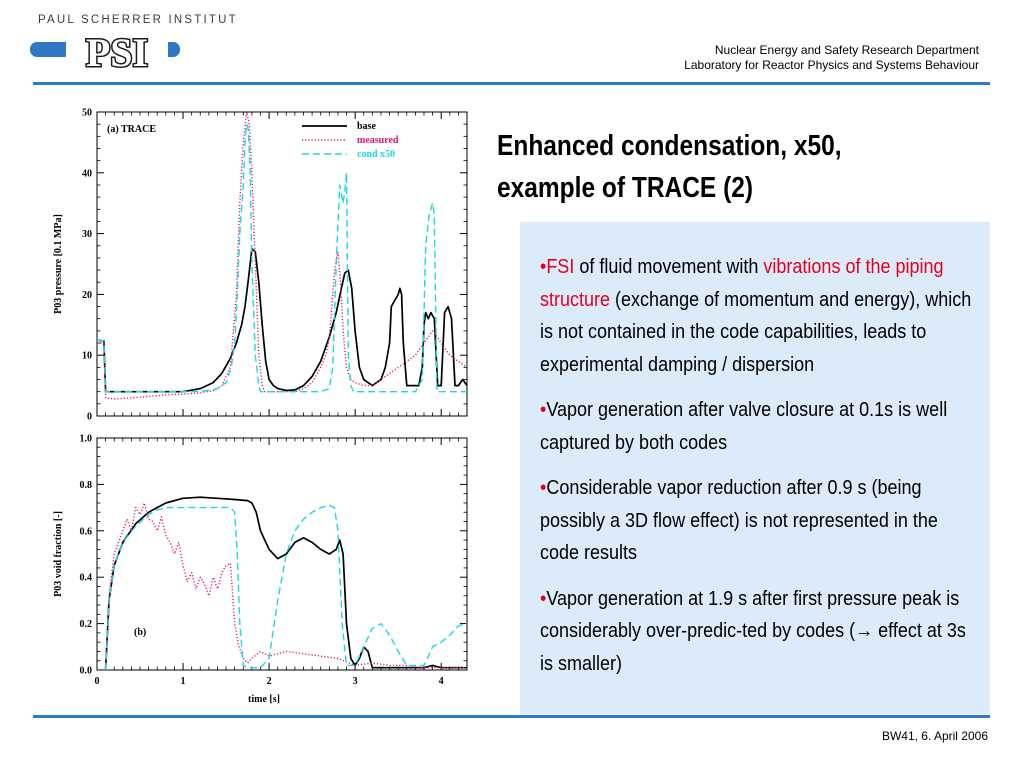  Describe the element at coordinates (376, 154) in the screenshot. I see `legend-label: cond x50` at that location.